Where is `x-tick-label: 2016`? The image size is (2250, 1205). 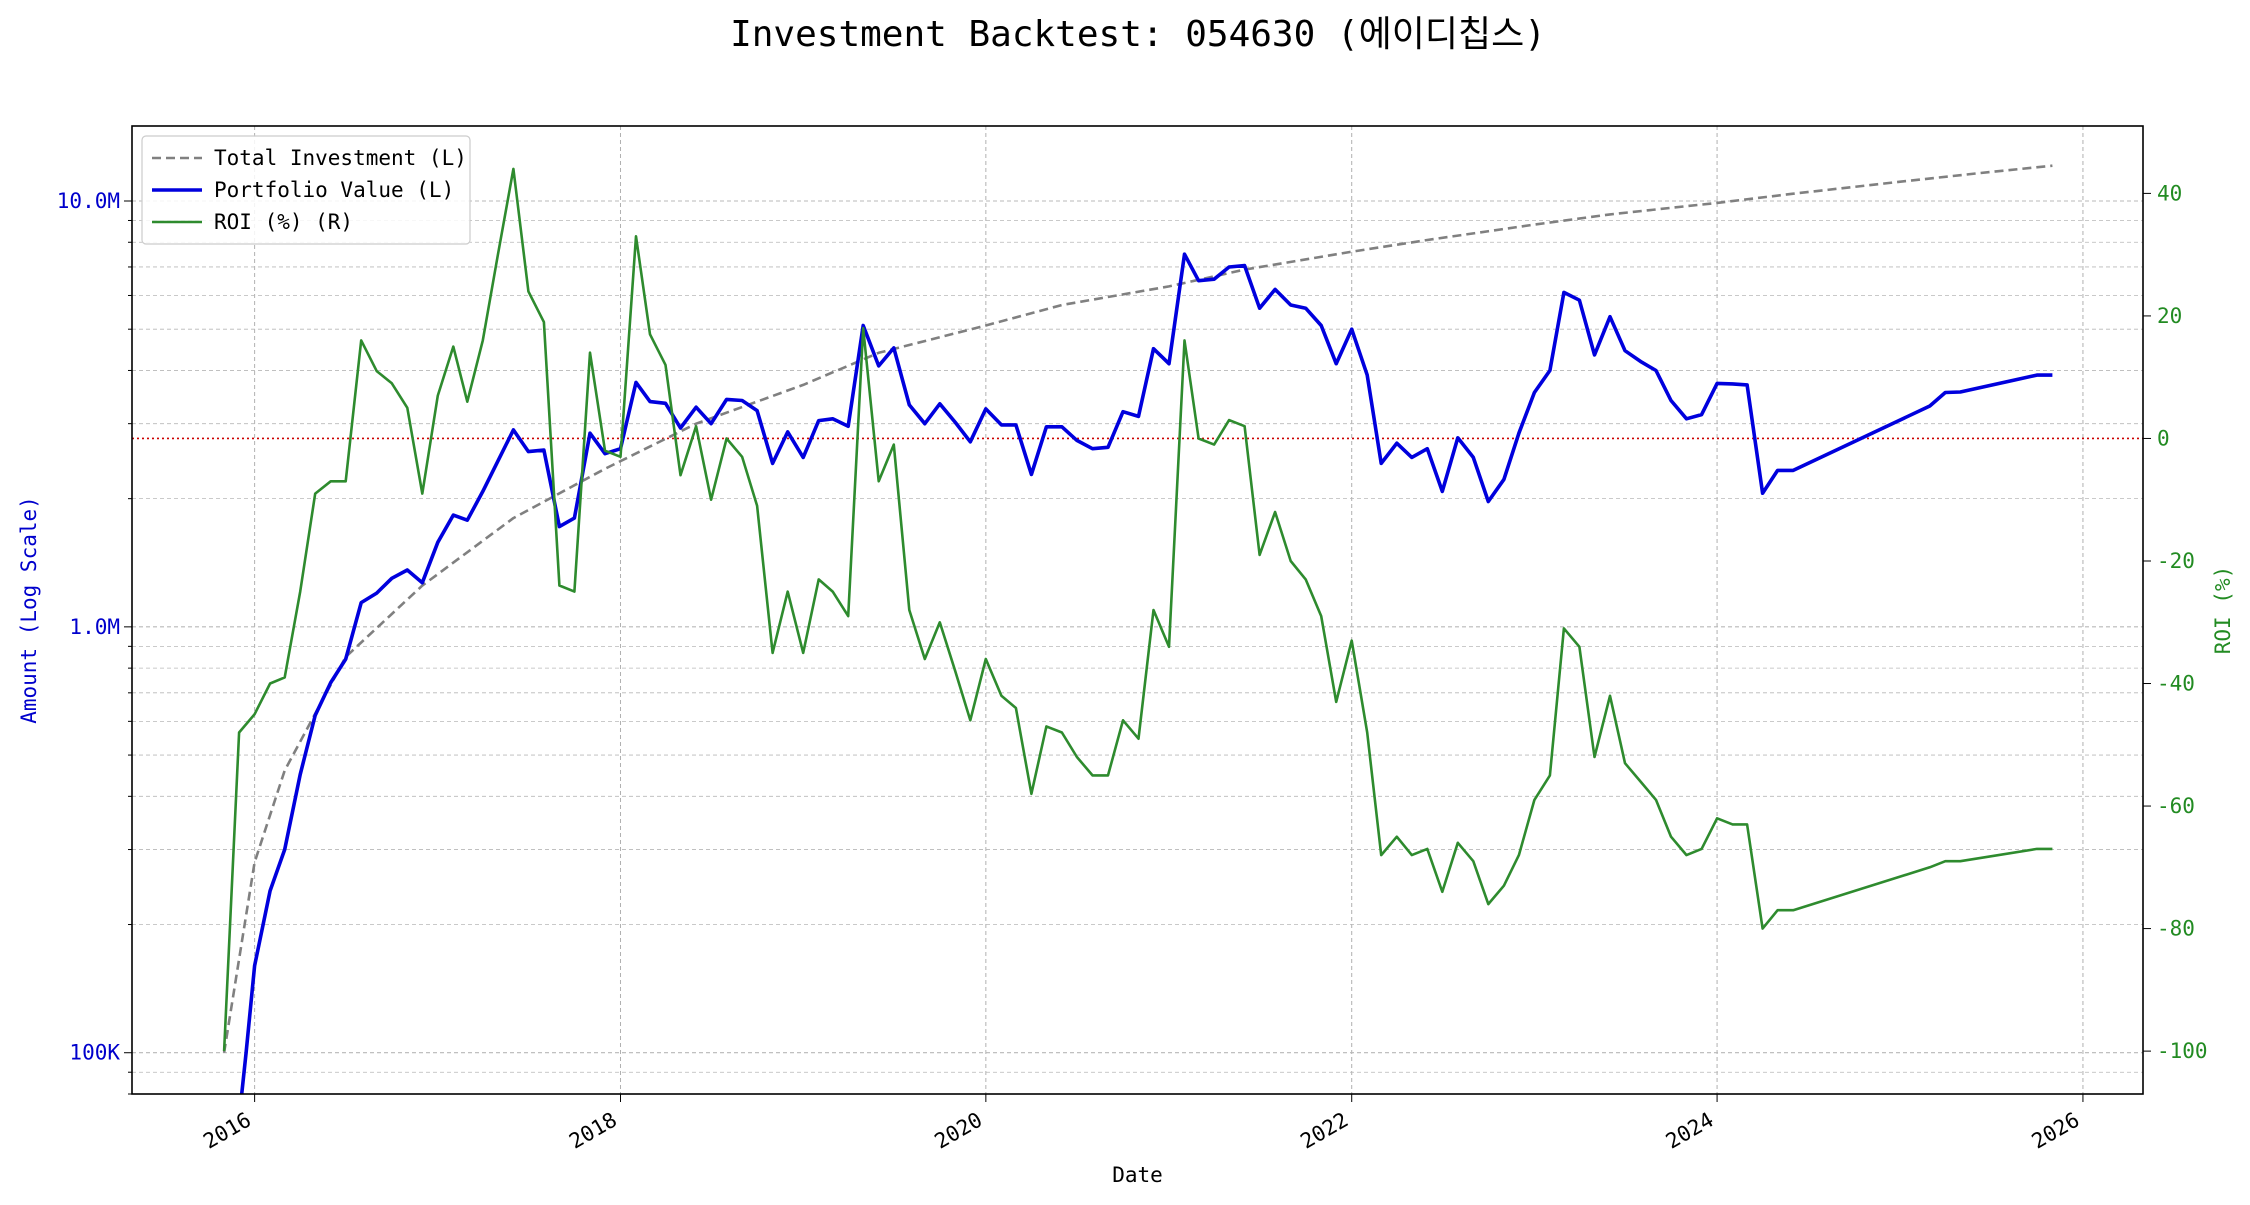 x-tick-label: 2016 is located at coordinates (227, 1131).